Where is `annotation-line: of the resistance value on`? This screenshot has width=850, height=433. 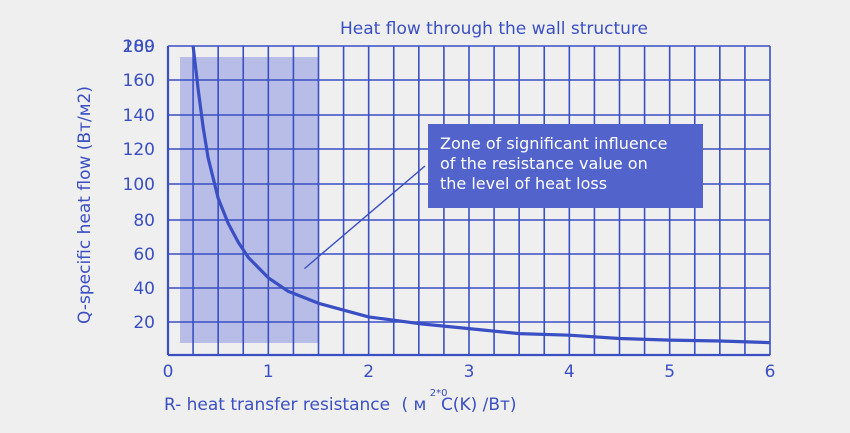
annotation-line: of the resistance value on is located at coordinates (544, 163).